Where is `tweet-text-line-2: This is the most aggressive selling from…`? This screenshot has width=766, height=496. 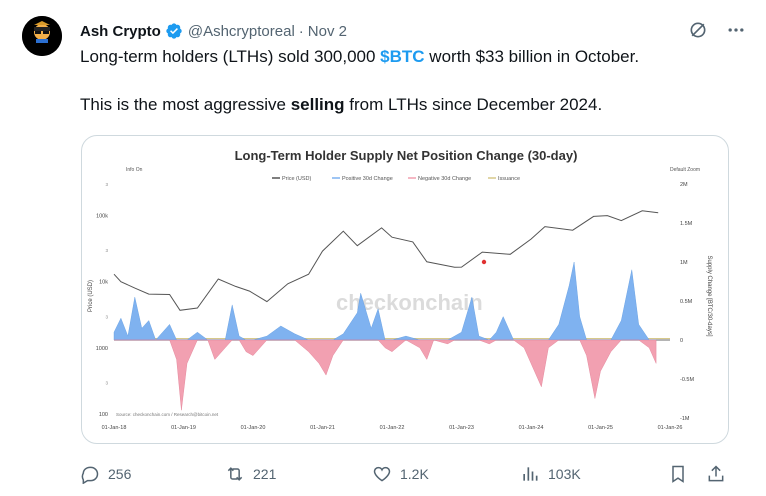 tweet-text-line-2: This is the most aggressive selling from… is located at coordinates (410, 105).